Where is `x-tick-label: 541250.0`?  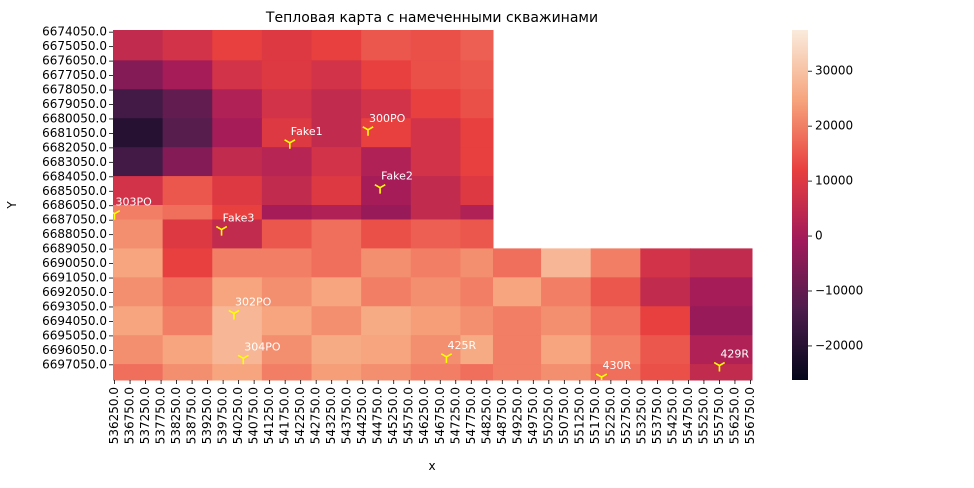
x-tick-label: 541250.0 is located at coordinates (269, 415).